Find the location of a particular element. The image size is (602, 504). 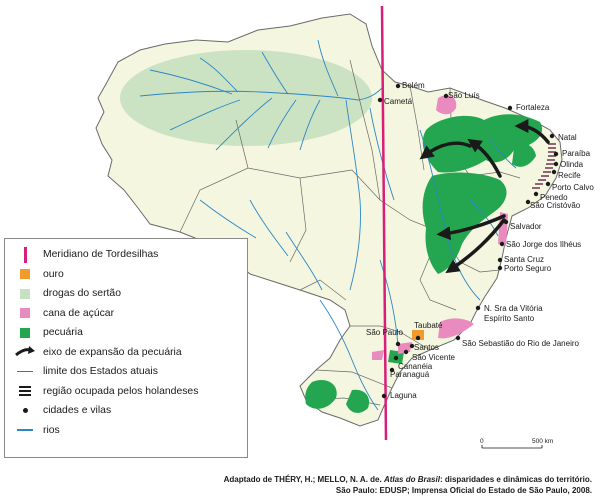

city-vitoria: N. Sra da Vitória is located at coordinates (513, 308).